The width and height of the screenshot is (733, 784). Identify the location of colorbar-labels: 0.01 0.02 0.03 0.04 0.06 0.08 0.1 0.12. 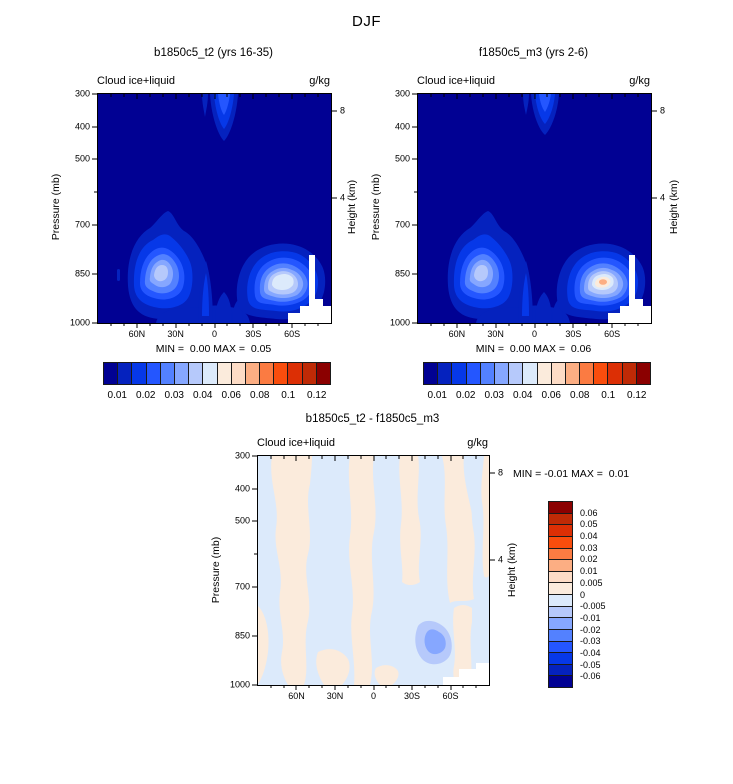
(217, 396).